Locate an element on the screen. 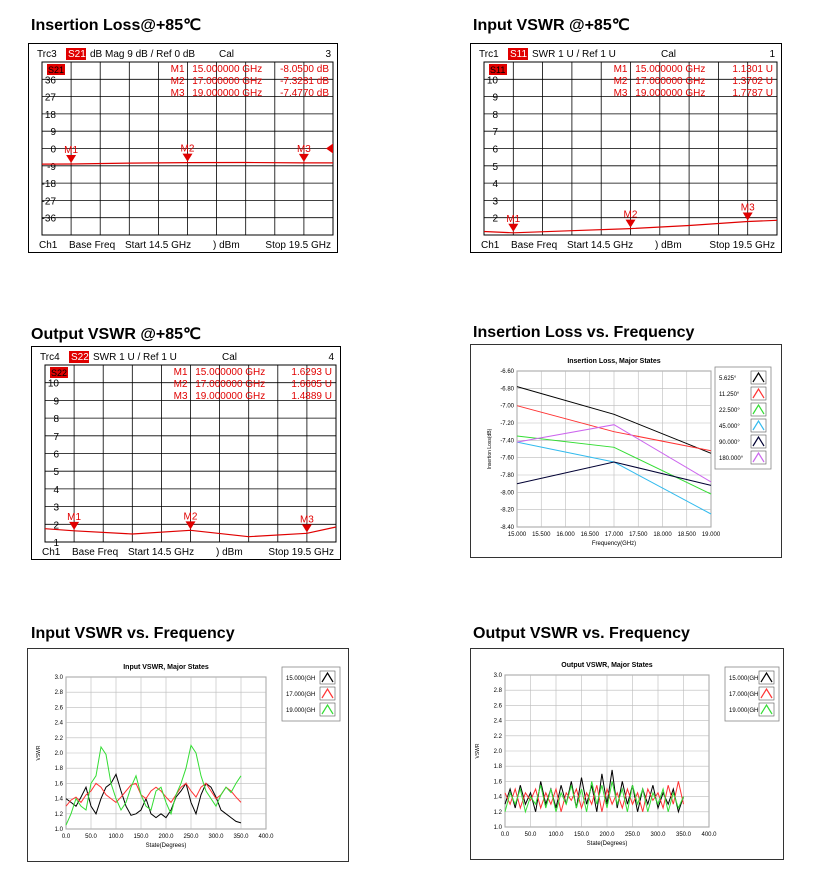 This screenshot has height=888, width=816. y-tick-label: 8 is located at coordinates (56, 419).